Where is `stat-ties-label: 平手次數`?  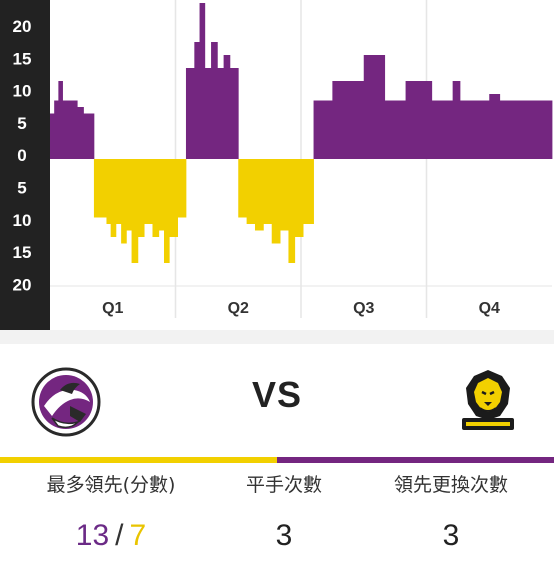 stat-ties-label: 平手次數 is located at coordinates (283, 485).